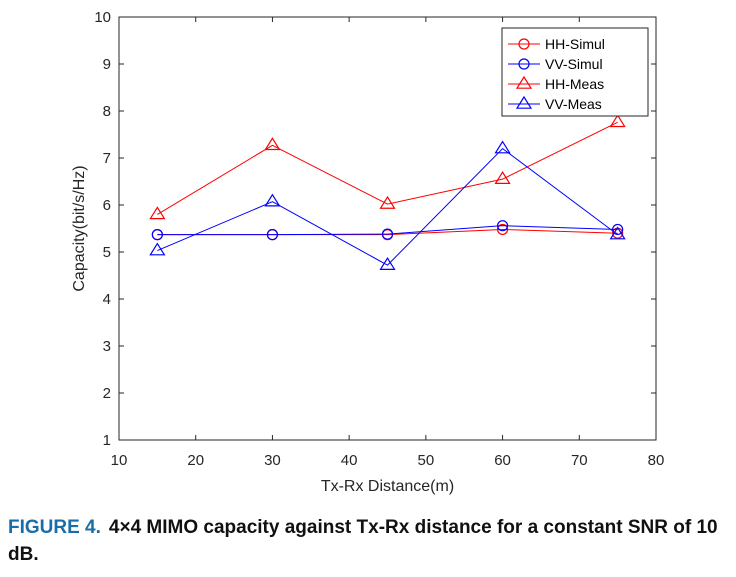  I want to click on series-line-hh-meas, so click(387, 168).